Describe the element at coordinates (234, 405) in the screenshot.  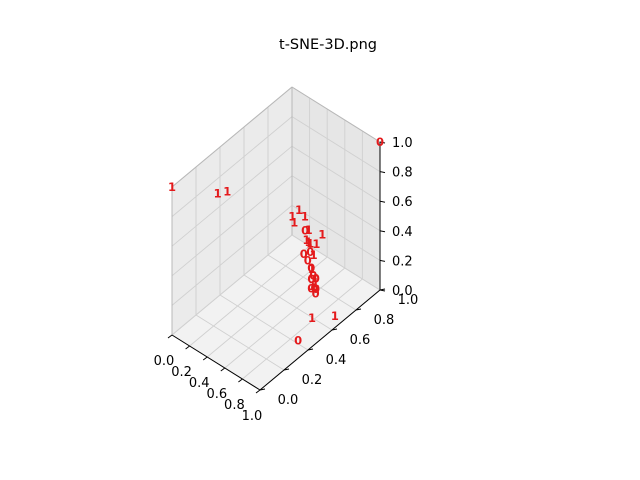
I see `x-tick-label: 0.8` at that location.